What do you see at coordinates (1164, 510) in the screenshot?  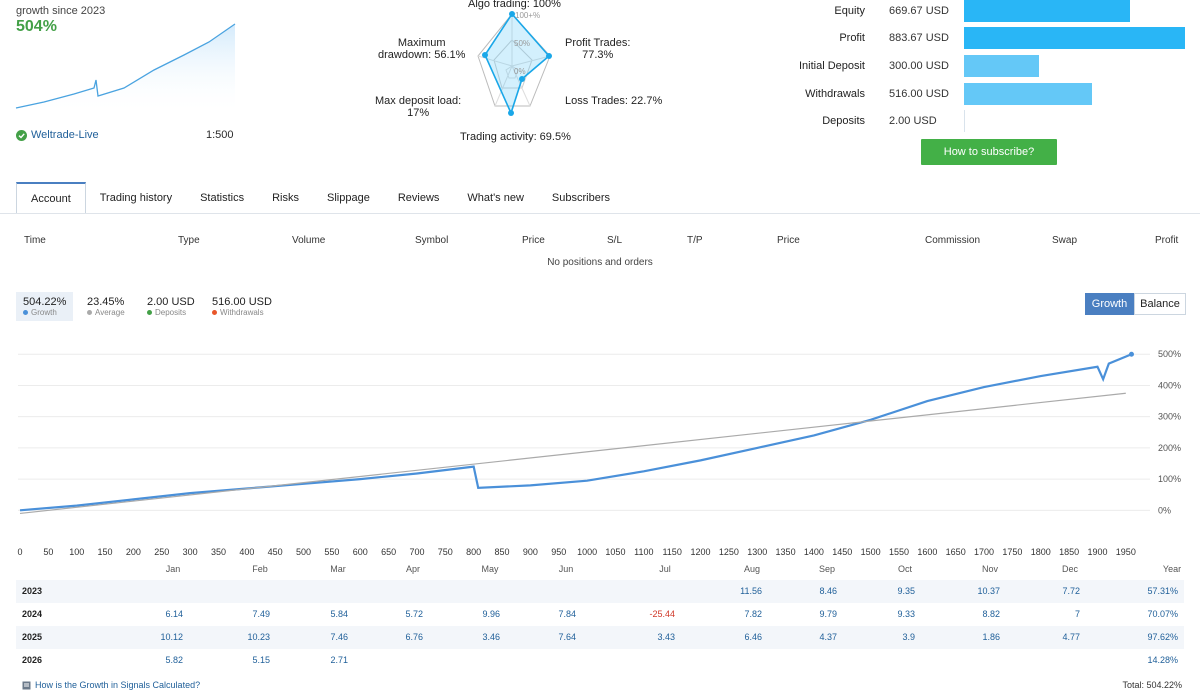 I see `y-tick-label: 0%` at bounding box center [1164, 510].